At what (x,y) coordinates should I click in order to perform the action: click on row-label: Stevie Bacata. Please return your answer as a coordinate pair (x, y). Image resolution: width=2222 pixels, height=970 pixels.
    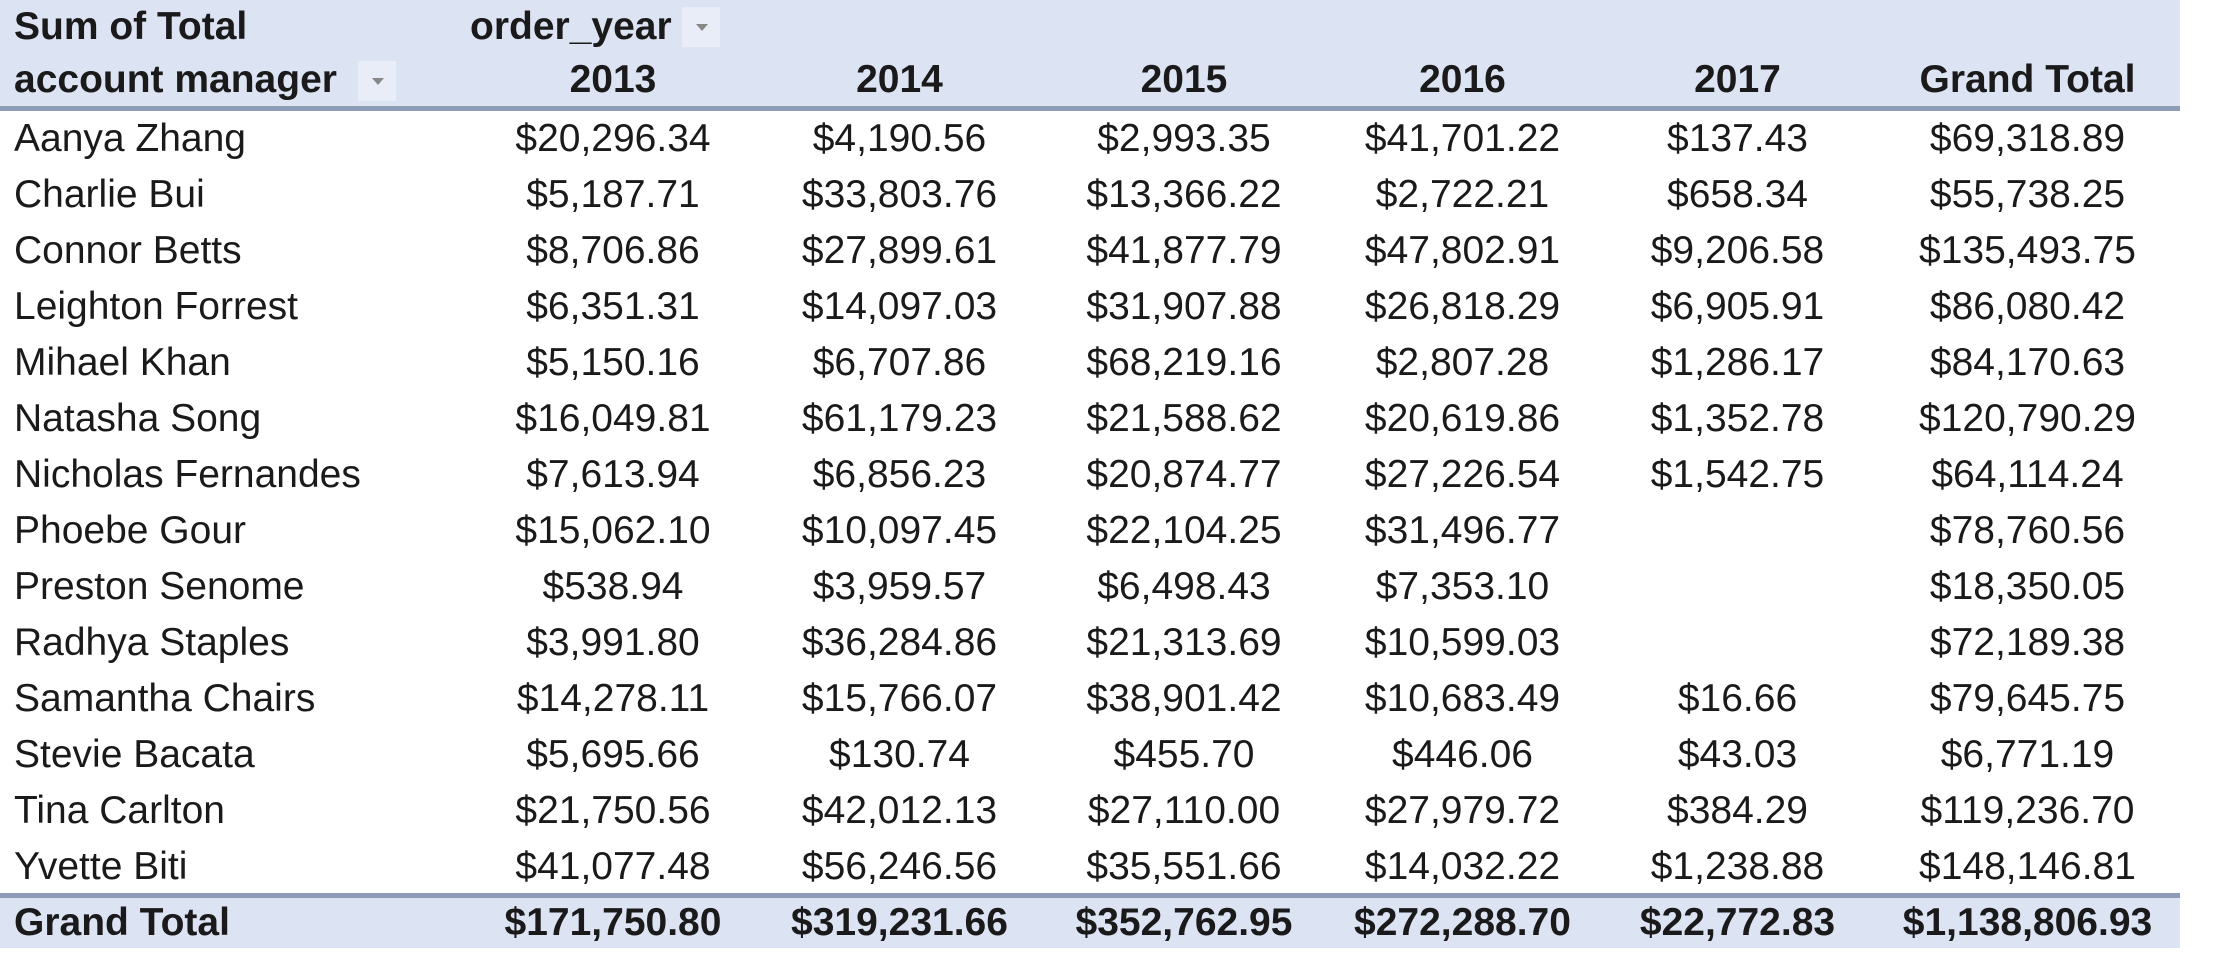
    Looking at the image, I should click on (134, 754).